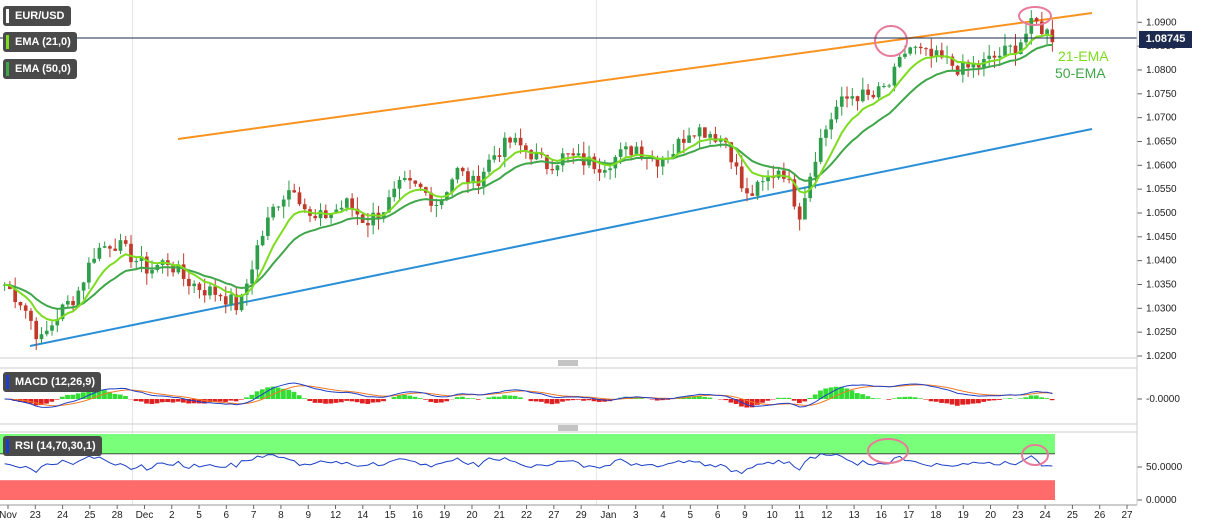 The image size is (1207, 526). I want to click on x-tick-label: 4, so click(663, 515).